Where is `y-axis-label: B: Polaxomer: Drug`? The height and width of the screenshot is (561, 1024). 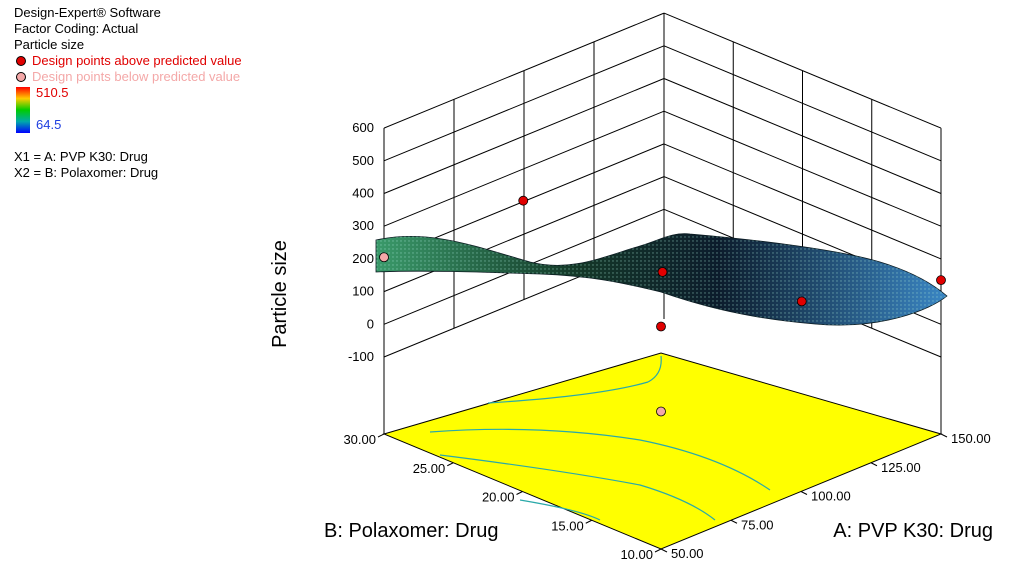 y-axis-label: B: Polaxomer: Drug is located at coordinates (411, 531).